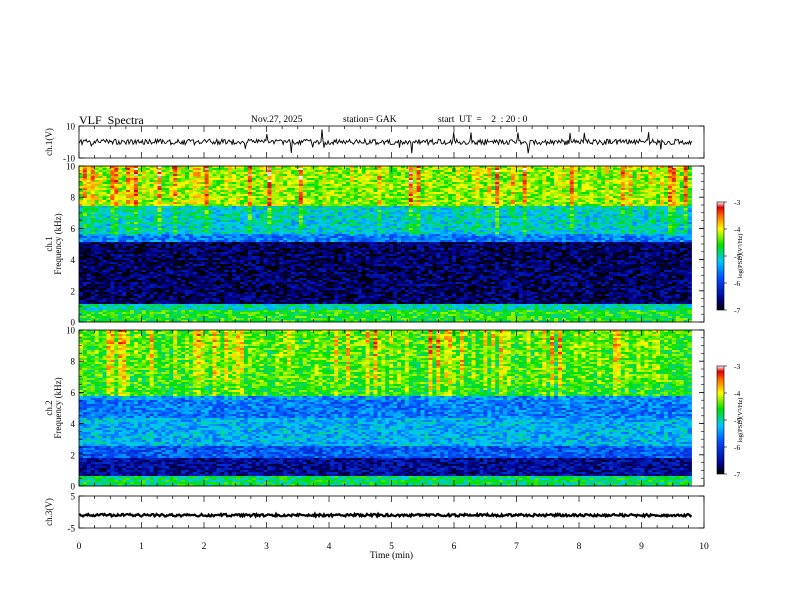 Image resolution: width=792 pixels, height=612 pixels. I want to click on panel-3-ytick-label: -5, so click(72, 529).